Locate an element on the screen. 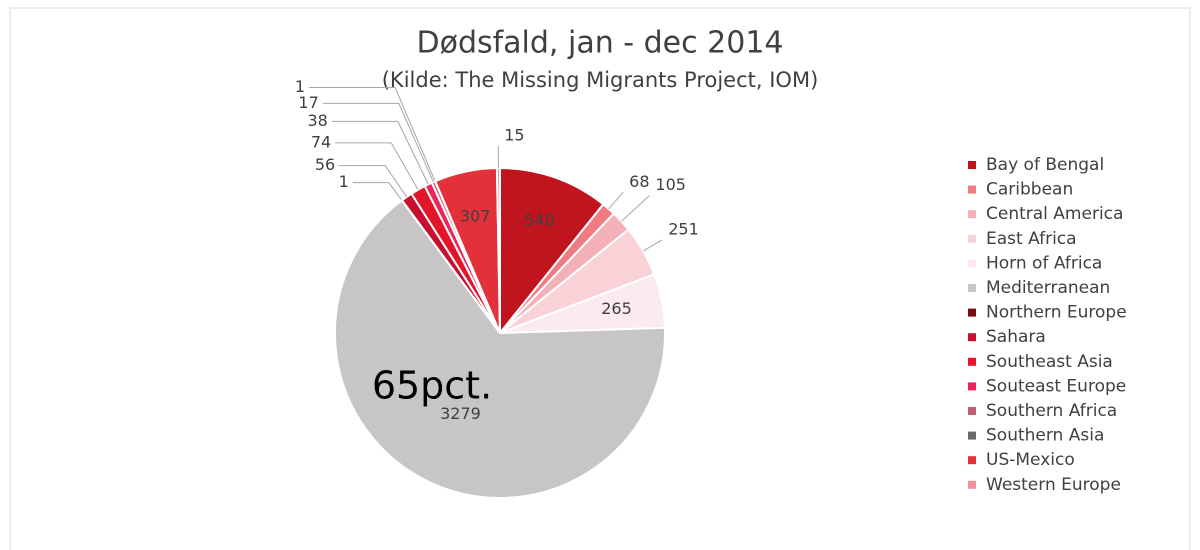 Image resolution: width=1200 pixels, height=550 pixels. legend-label: East Africa is located at coordinates (1031, 239).